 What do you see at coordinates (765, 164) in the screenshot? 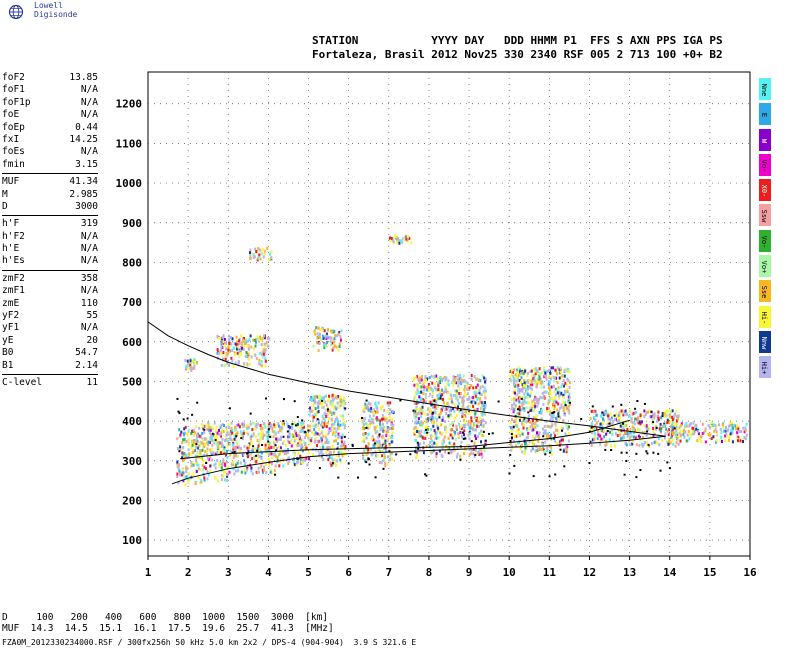
I see `legend-swatch: Vo-` at bounding box center [765, 164].